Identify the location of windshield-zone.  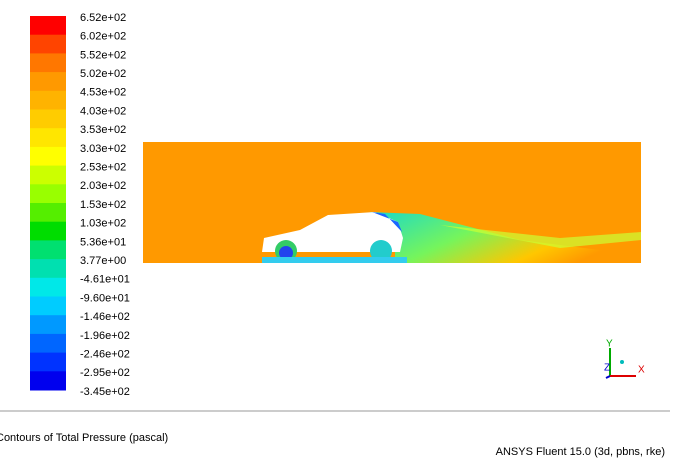
(387, 222).